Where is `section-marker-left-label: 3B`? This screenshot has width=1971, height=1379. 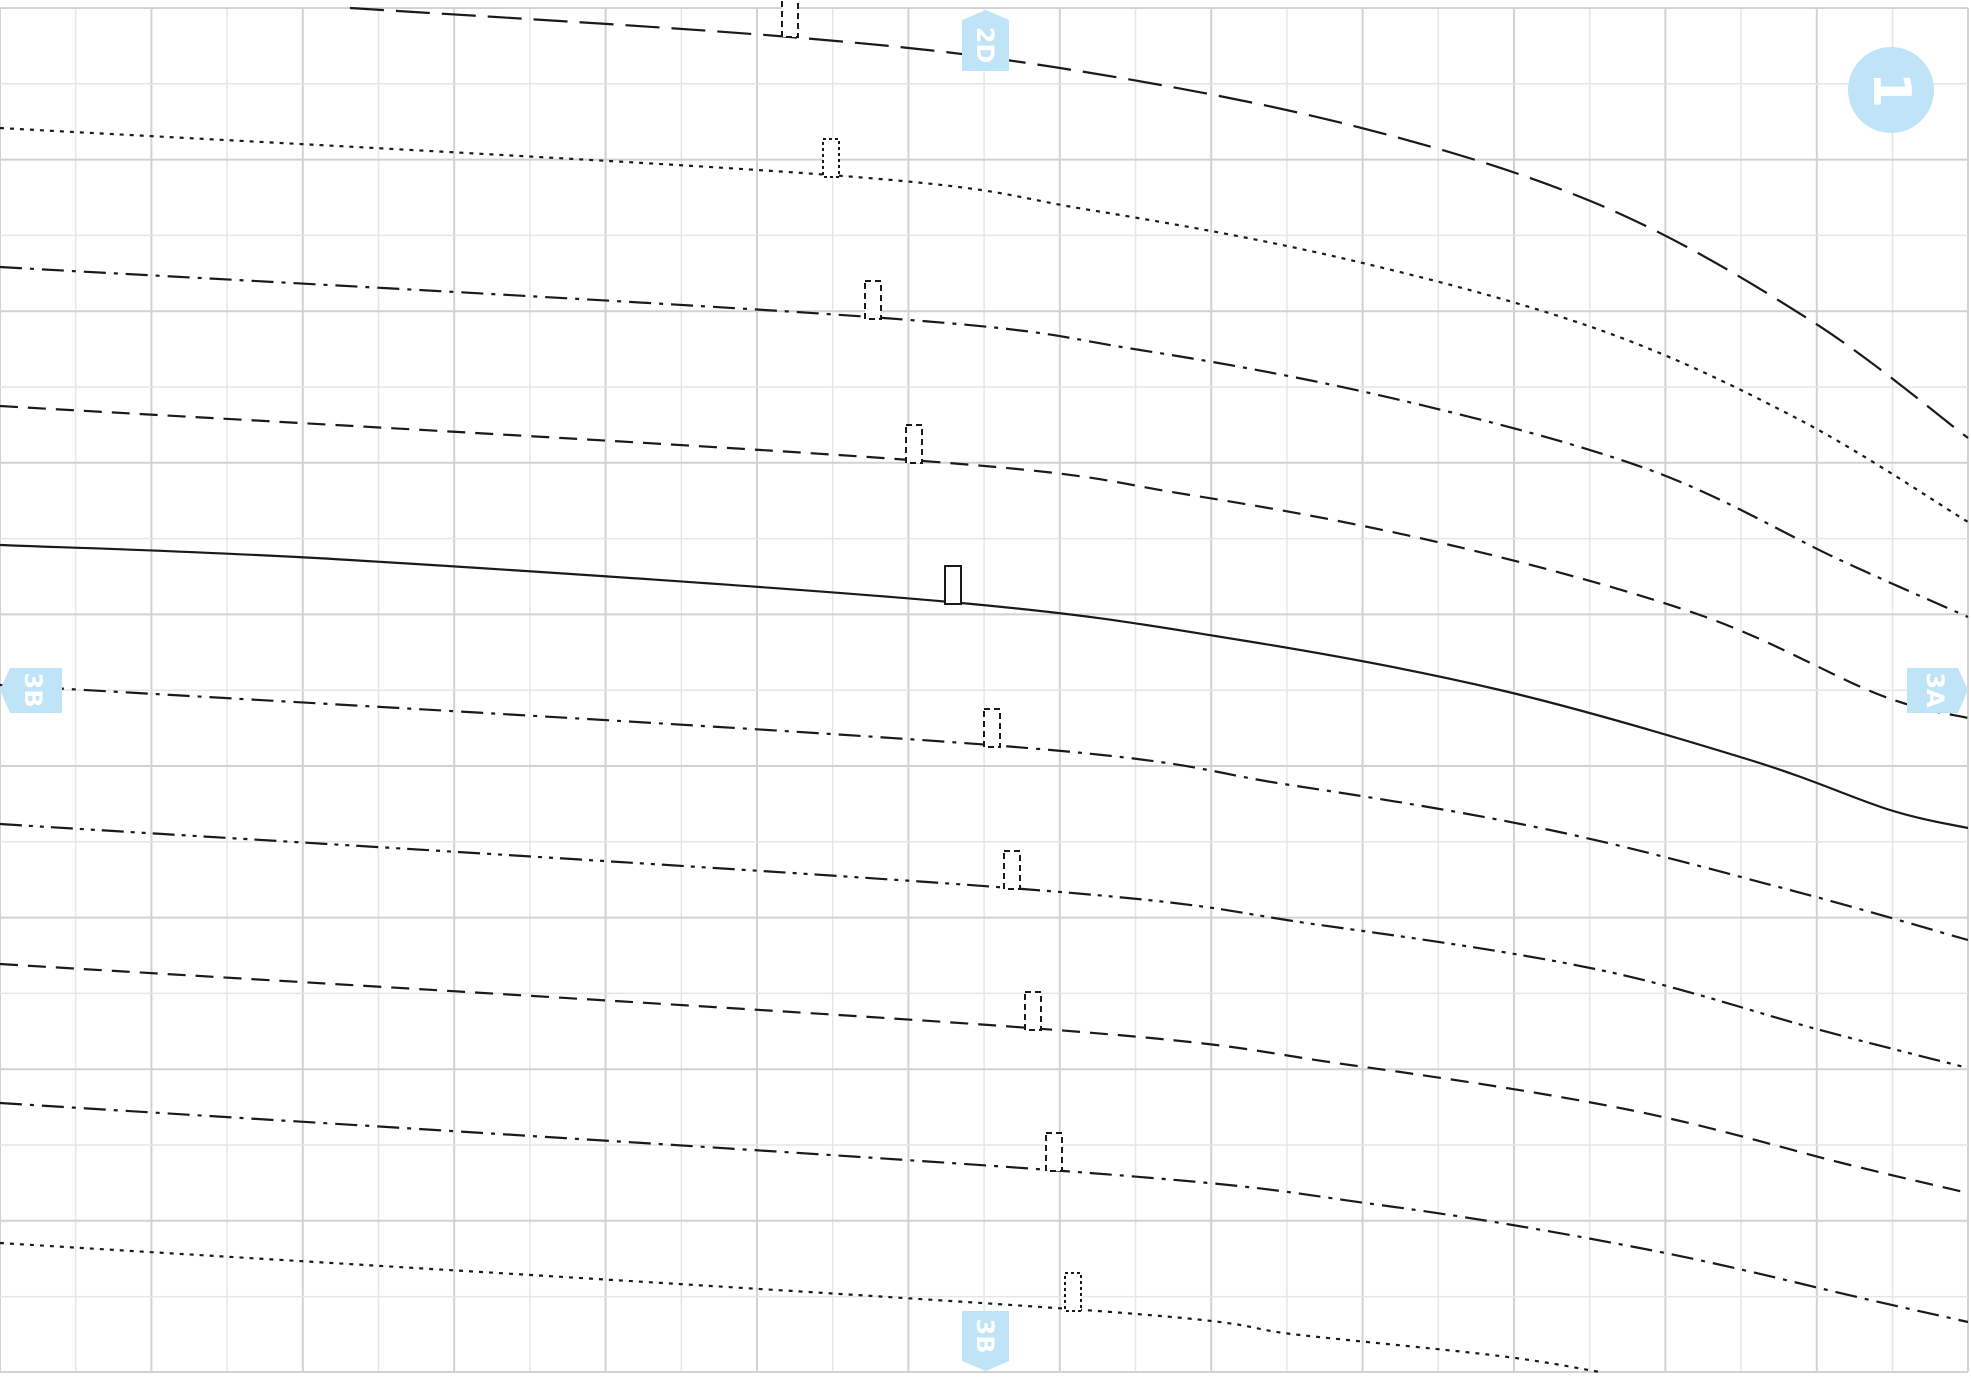 section-marker-left-label: 3B is located at coordinates (33, 690).